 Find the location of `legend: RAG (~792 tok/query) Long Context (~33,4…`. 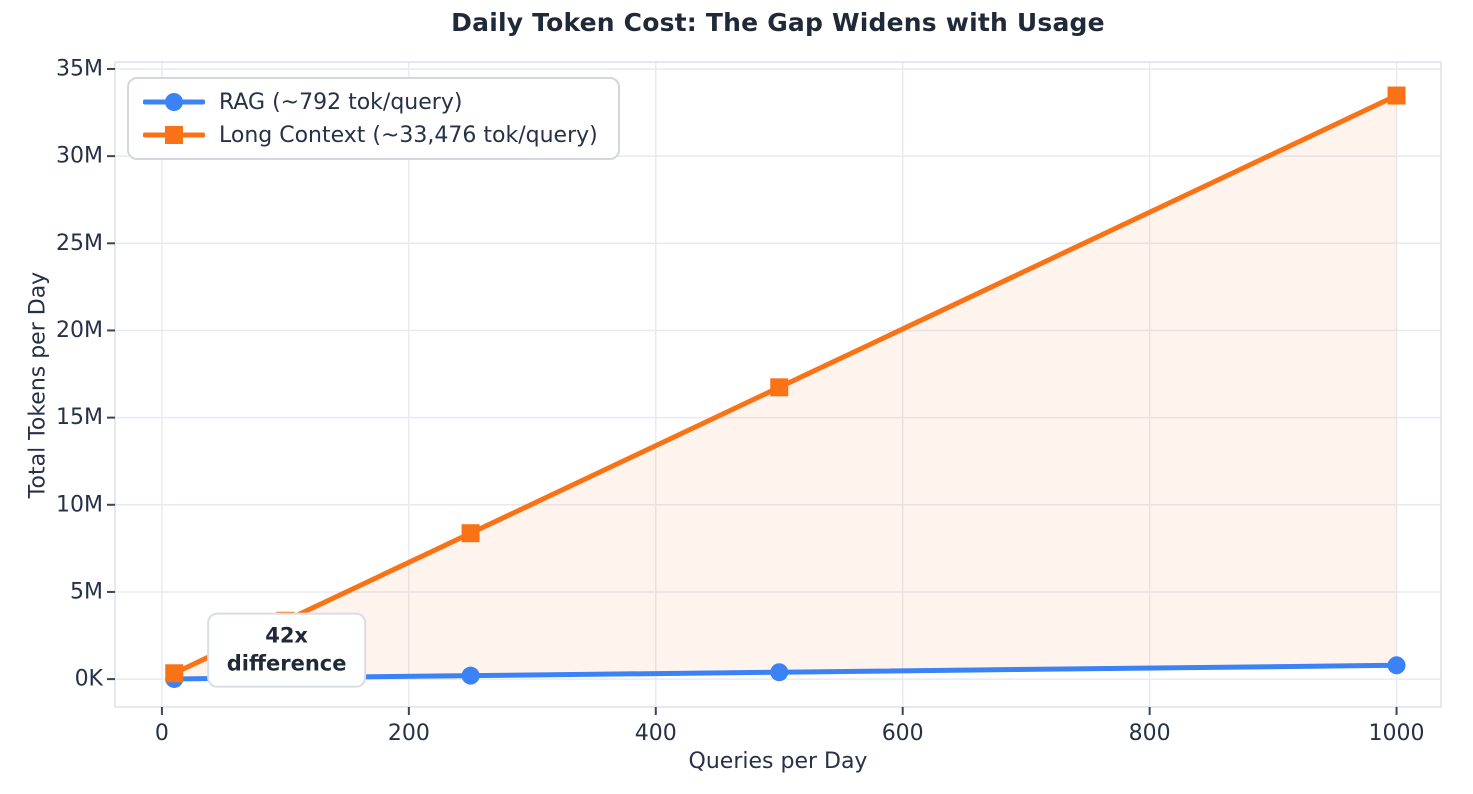

legend: RAG (~792 tok/query) Long Context (~33,4… is located at coordinates (373, 118).